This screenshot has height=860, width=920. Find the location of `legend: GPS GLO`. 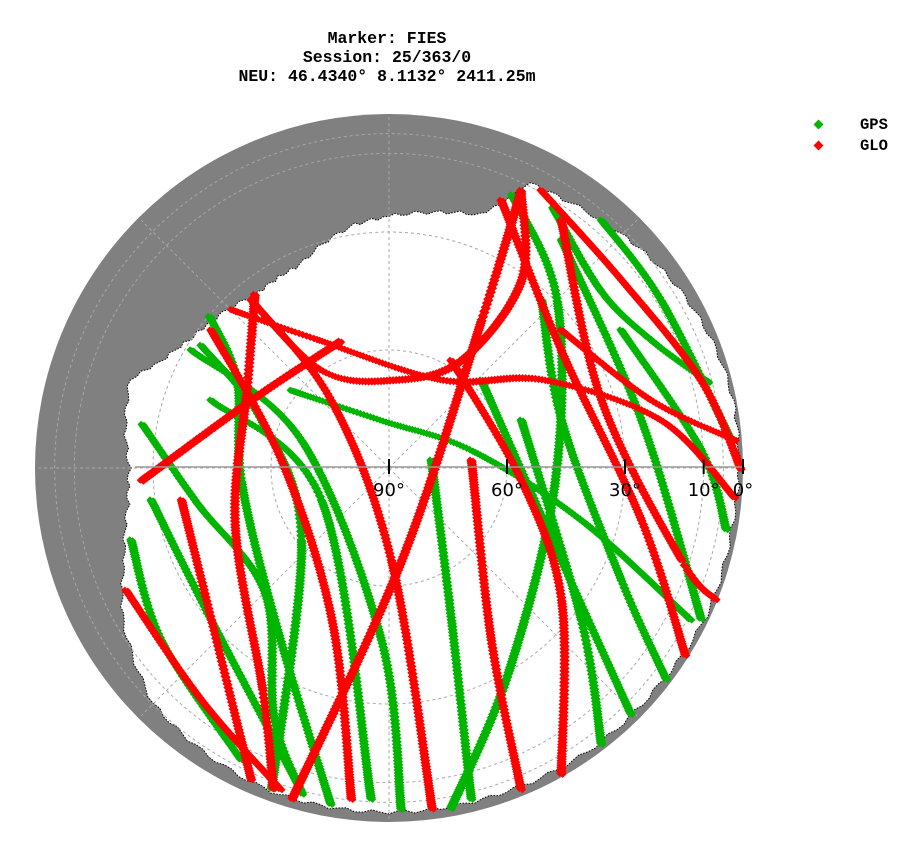

legend: GPS GLO is located at coordinates (863, 135).